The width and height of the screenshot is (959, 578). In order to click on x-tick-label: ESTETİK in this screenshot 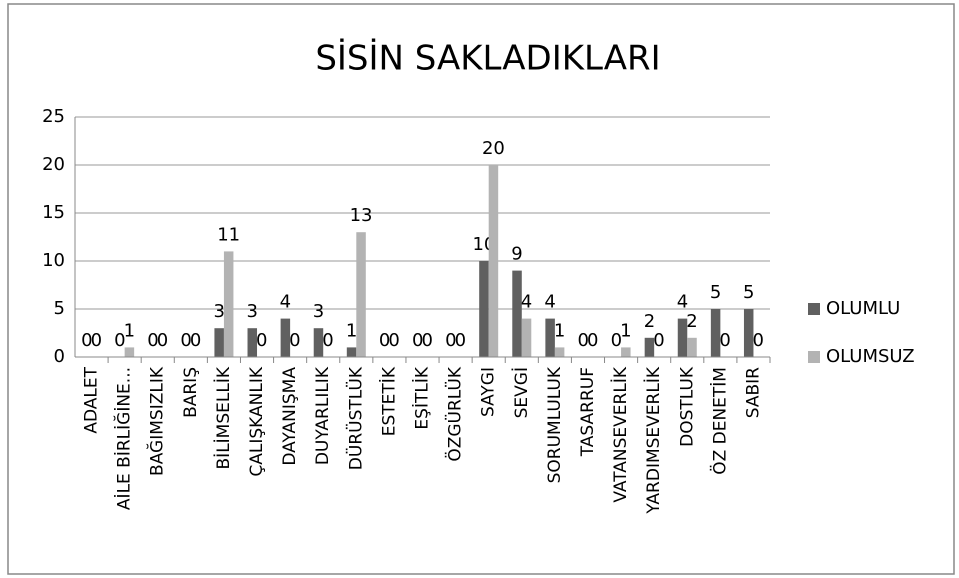, I will do `click(388, 401)`.